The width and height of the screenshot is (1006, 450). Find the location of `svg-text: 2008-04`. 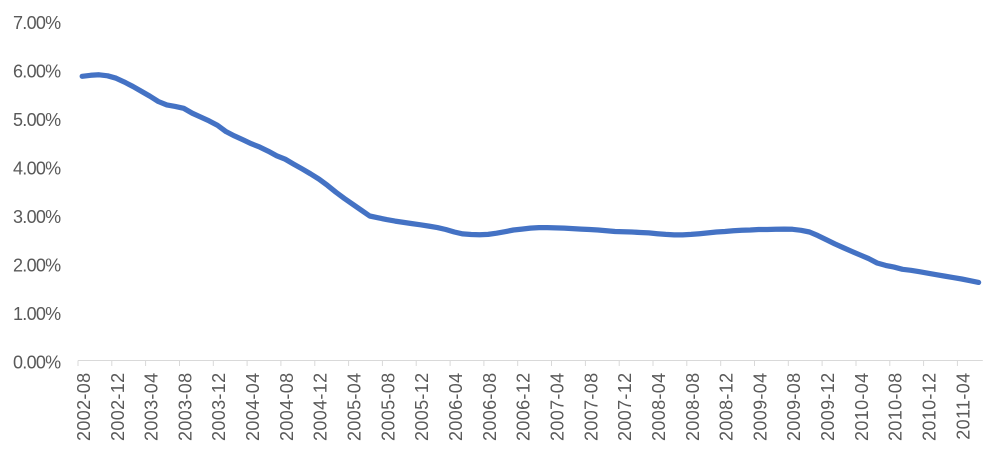

svg-text: 2008-04 is located at coordinates (659, 407).